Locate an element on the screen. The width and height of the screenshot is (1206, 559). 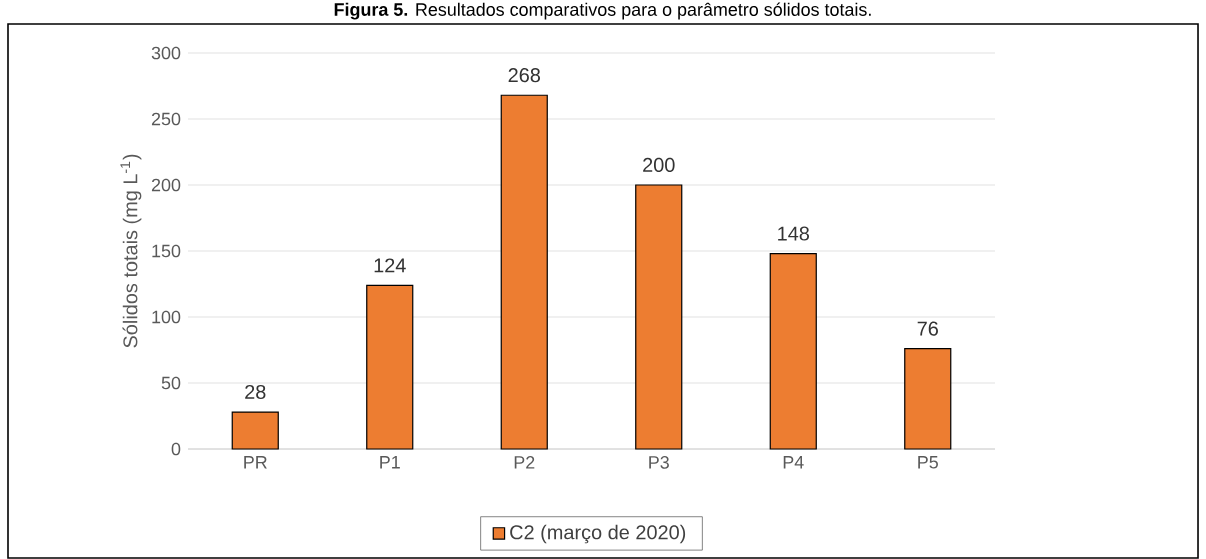
x-tick-label: P3 is located at coordinates (659, 462).